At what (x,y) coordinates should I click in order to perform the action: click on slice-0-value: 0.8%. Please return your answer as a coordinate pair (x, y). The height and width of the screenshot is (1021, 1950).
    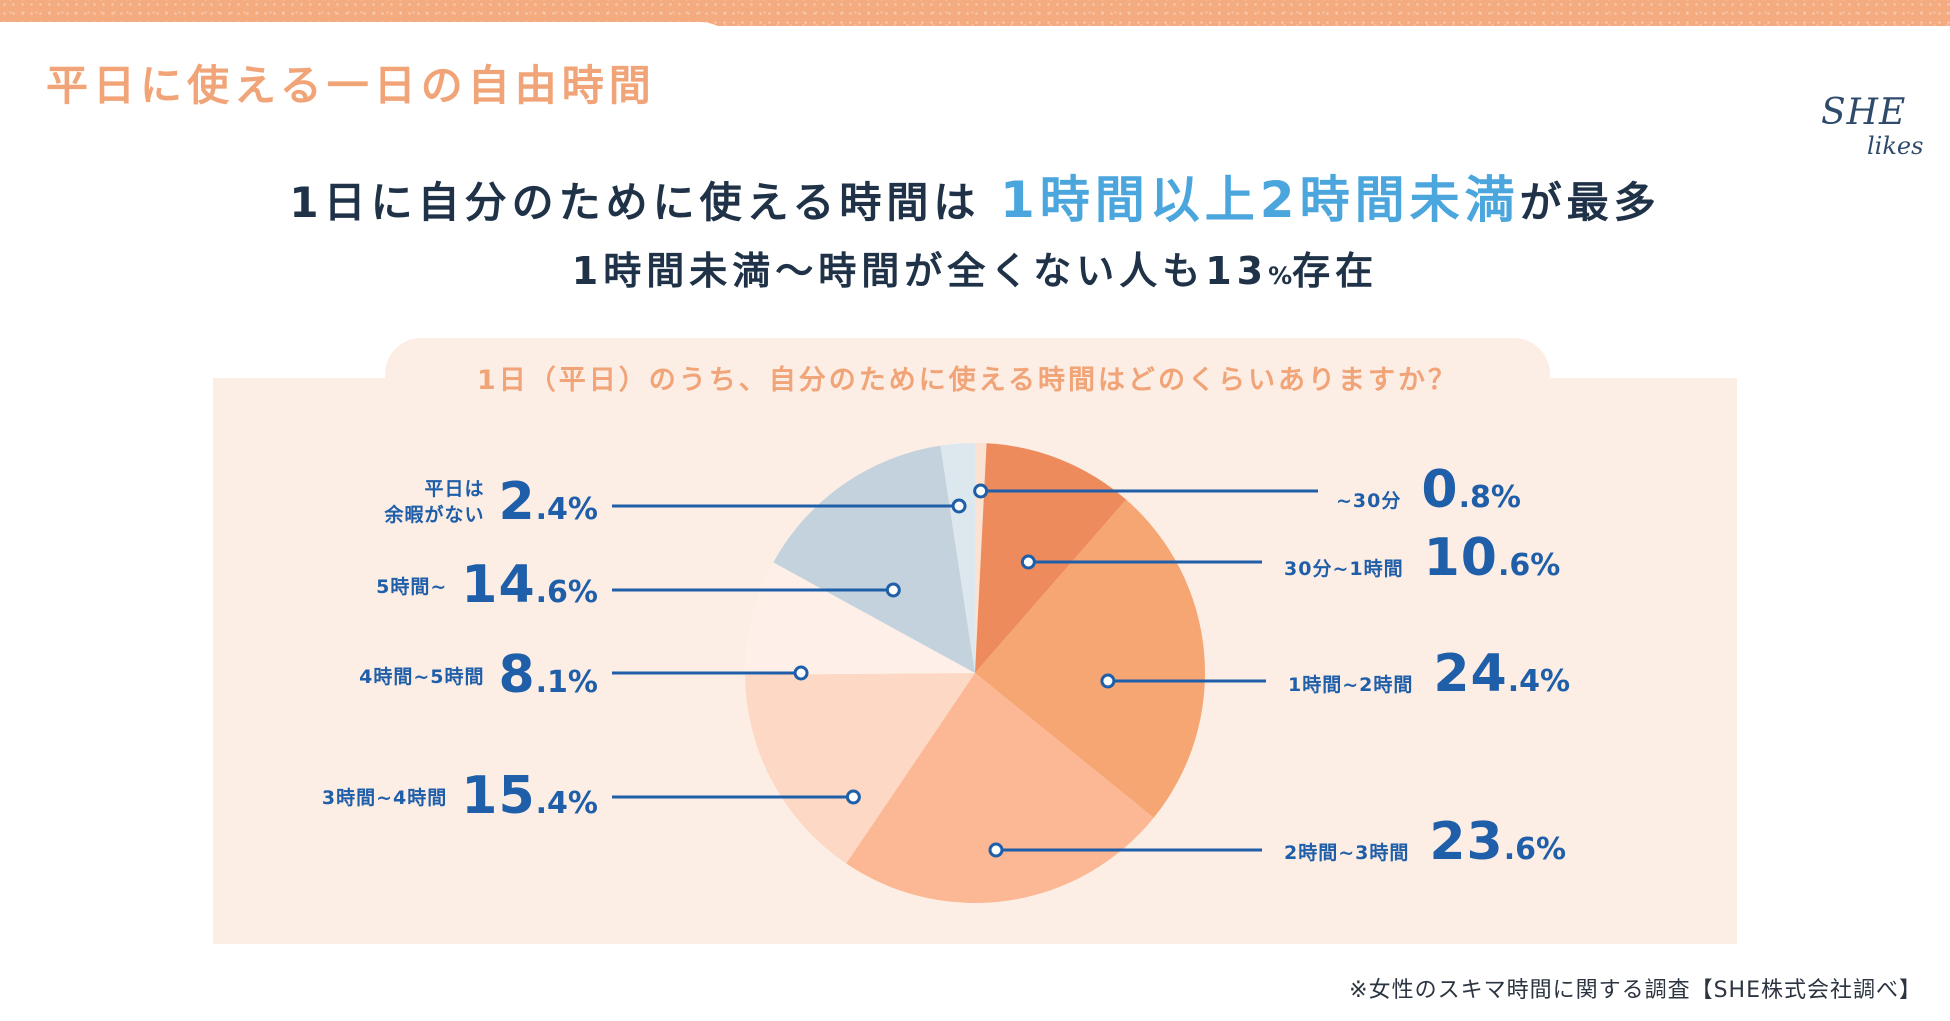
    Looking at the image, I should click on (1471, 490).